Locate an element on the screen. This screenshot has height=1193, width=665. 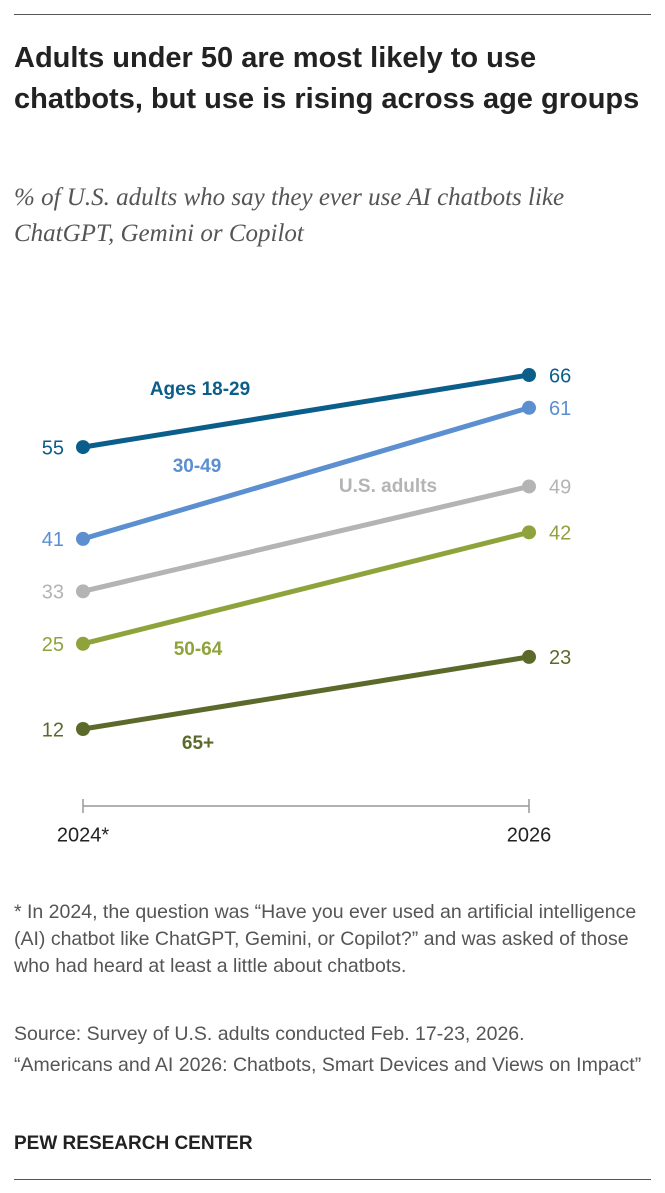
series-label: 30-49 is located at coordinates (197, 466).